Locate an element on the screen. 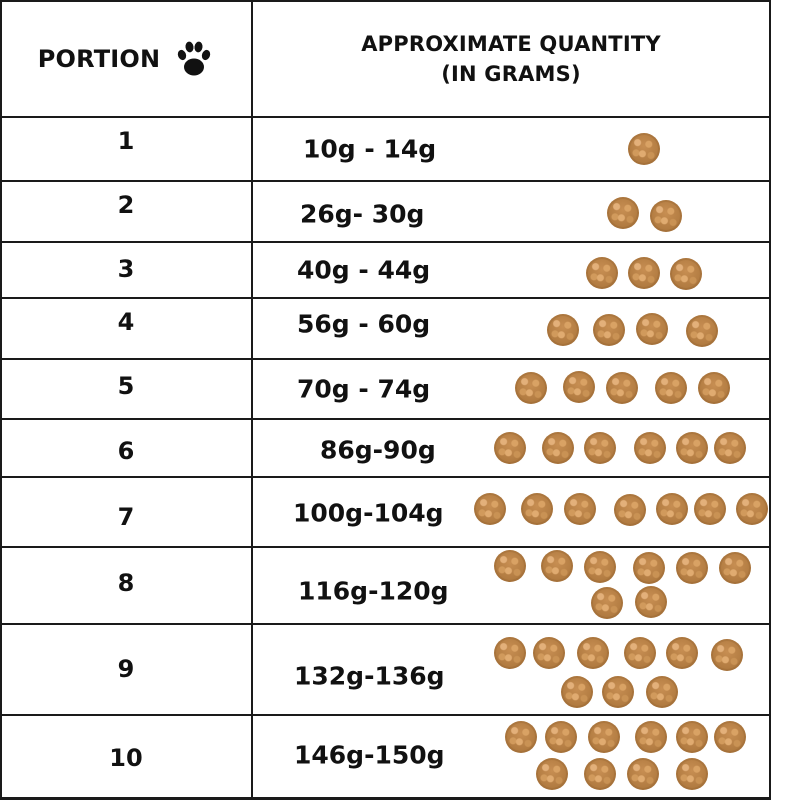  quantity-cell: 10g - 14g is located at coordinates (370, 149).